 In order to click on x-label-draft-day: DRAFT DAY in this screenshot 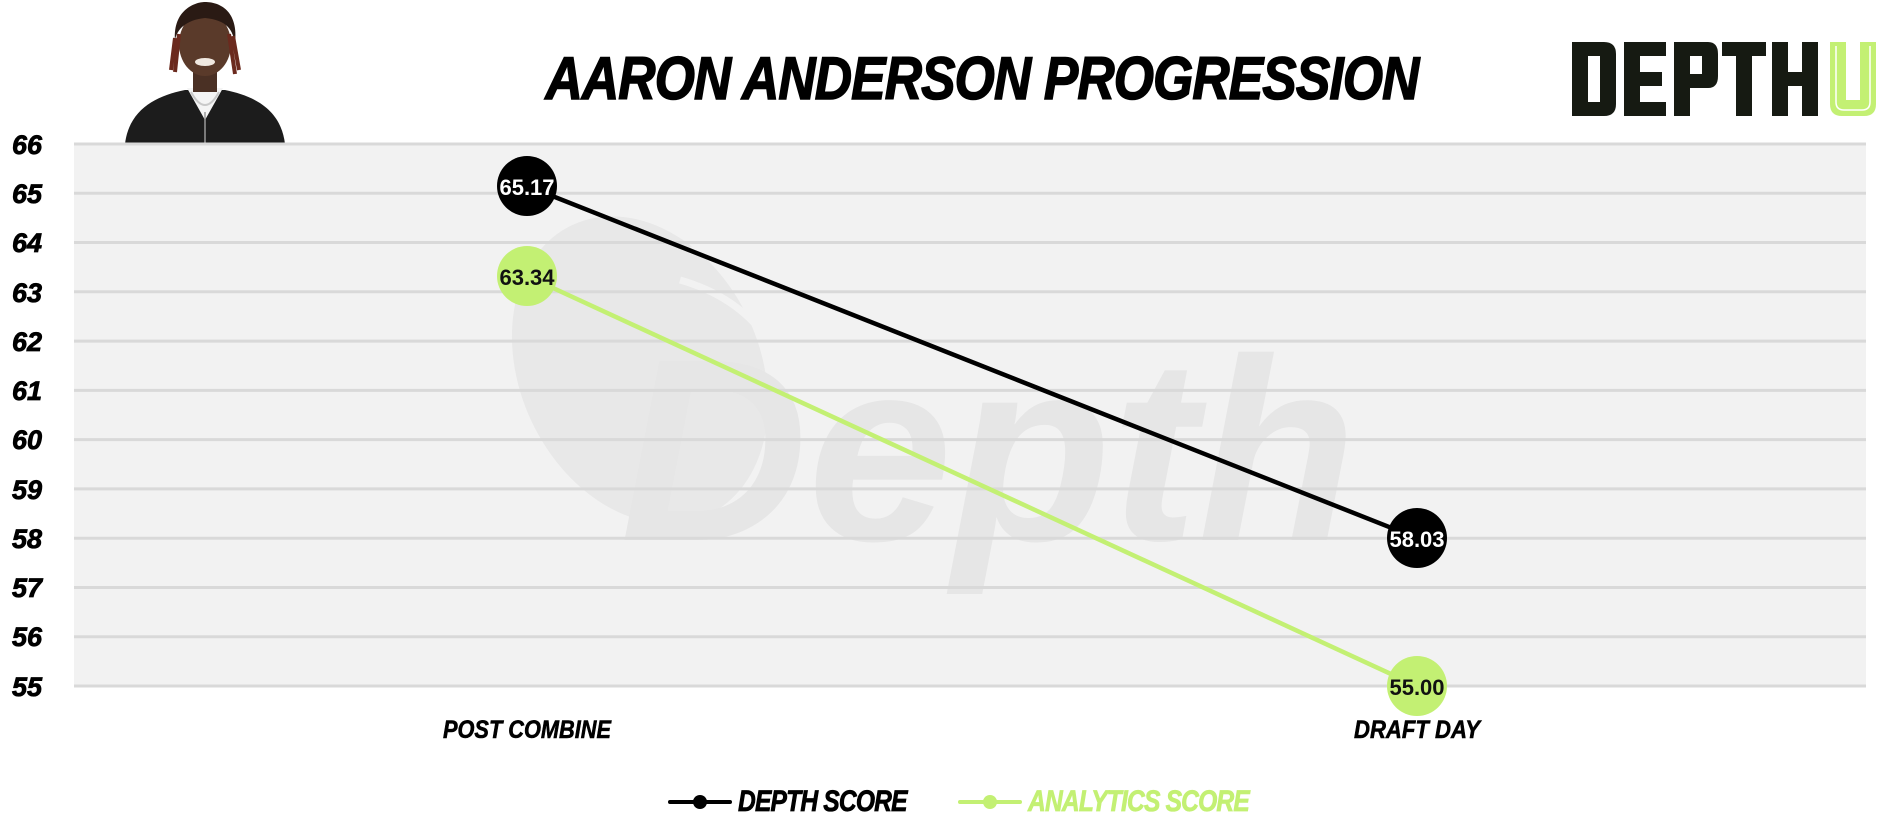, I will do `click(1418, 730)`.